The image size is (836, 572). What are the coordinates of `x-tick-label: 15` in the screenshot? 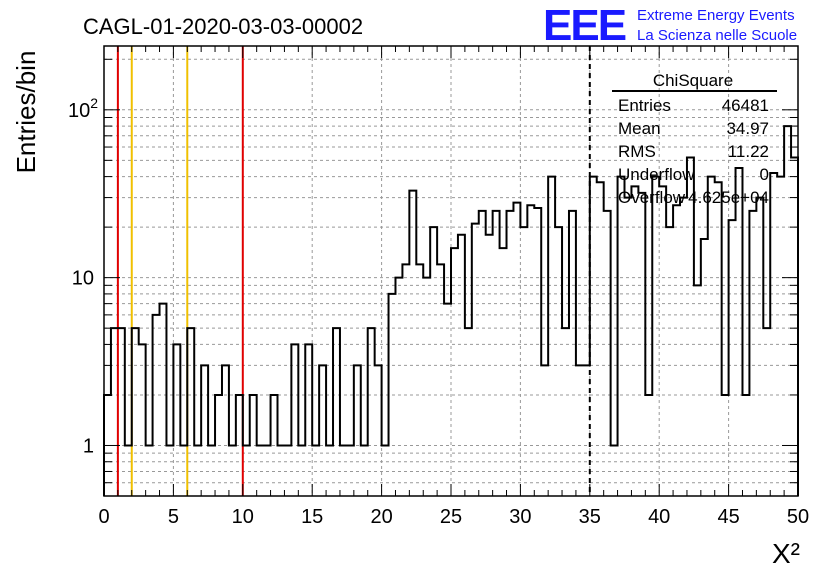 It's located at (312, 517).